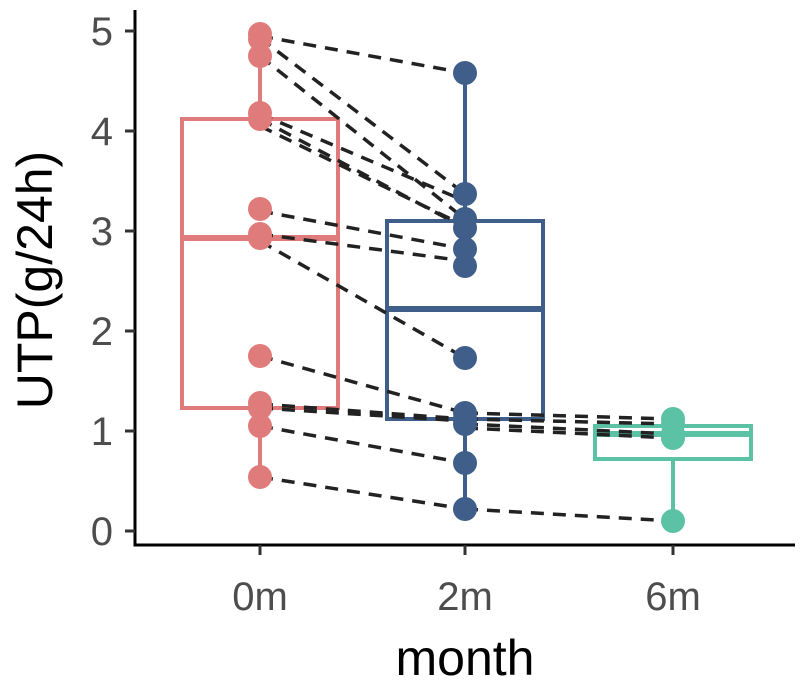  What do you see at coordinates (102, 132) in the screenshot?
I see `y-tick-label-4: 4` at bounding box center [102, 132].